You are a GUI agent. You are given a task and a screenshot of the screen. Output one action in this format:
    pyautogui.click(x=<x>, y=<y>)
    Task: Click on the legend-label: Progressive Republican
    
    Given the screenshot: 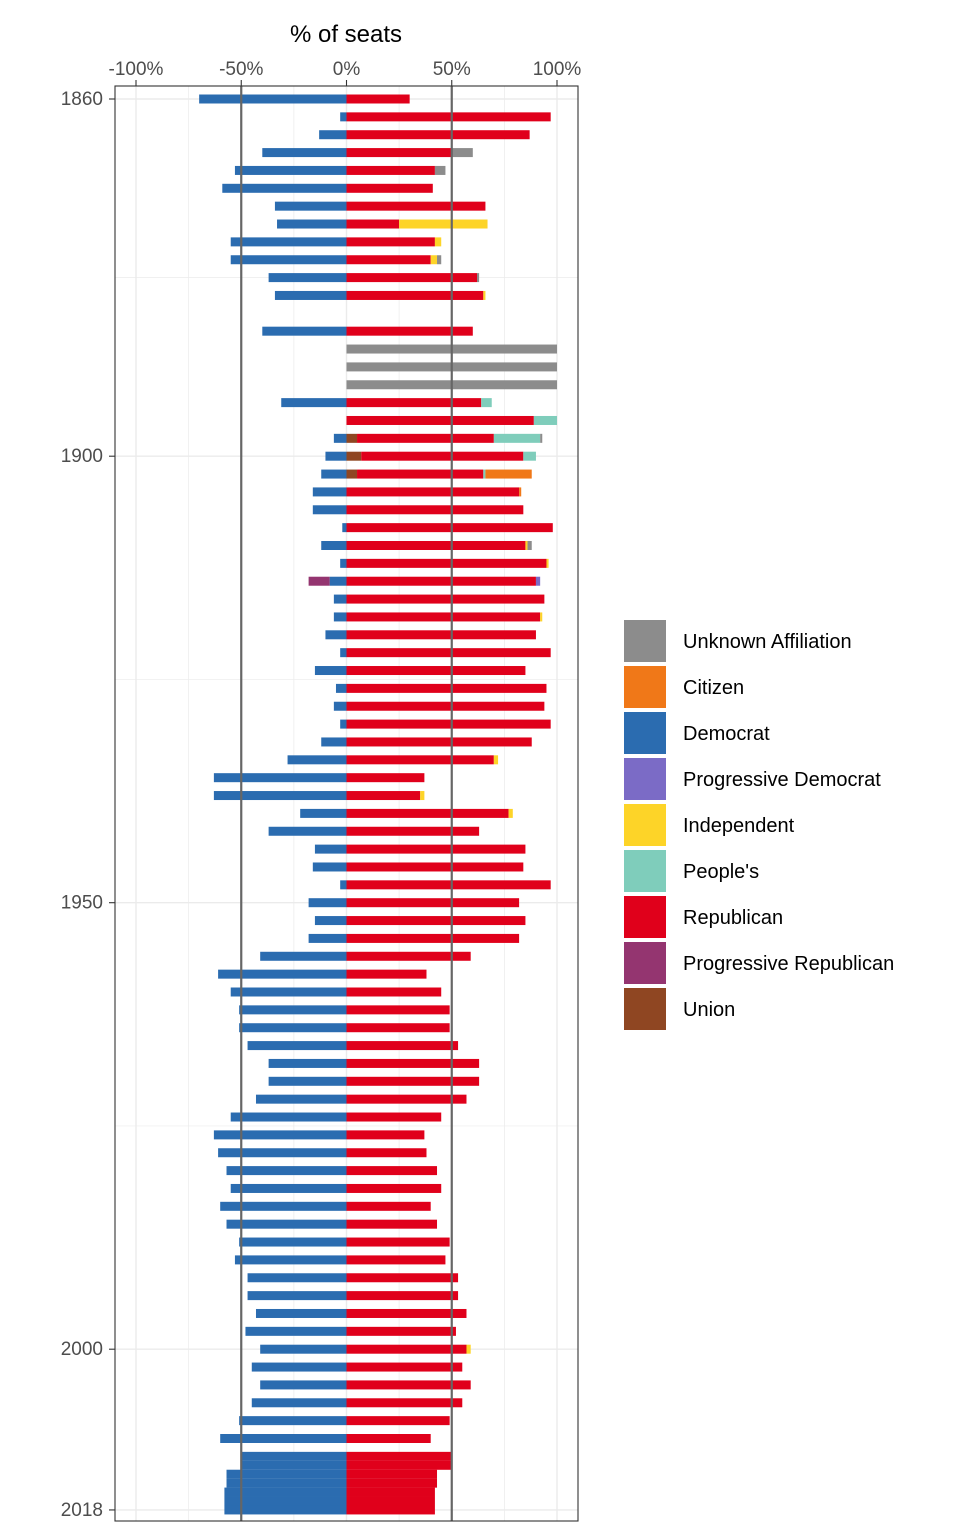 What is the action you would take?
    pyautogui.click(x=788, y=964)
    